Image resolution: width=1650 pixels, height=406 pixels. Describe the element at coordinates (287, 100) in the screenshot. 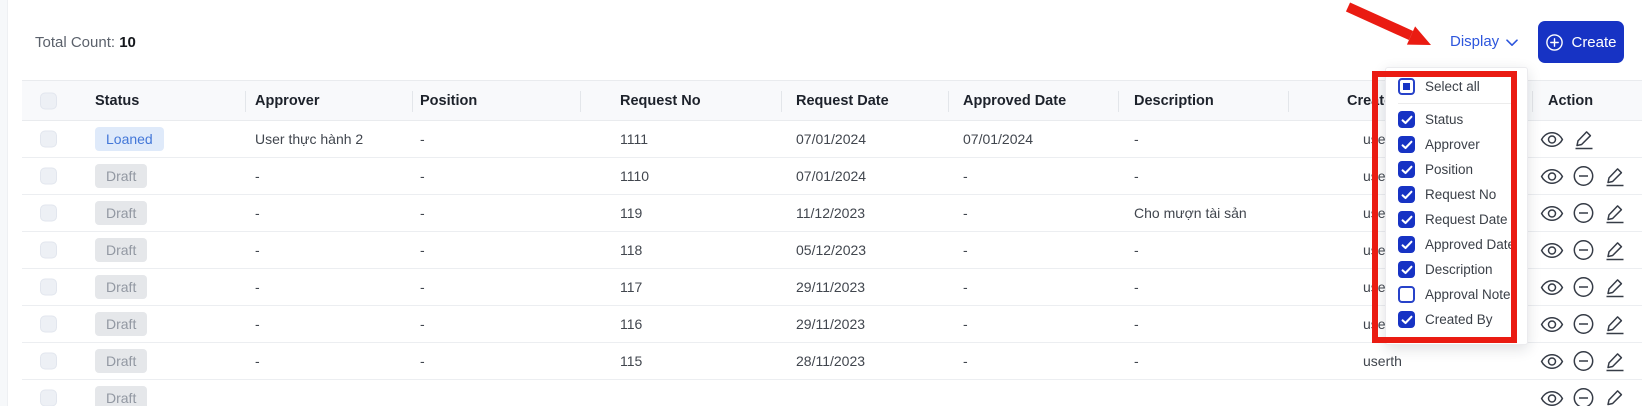

I see `column-header-approver: Approver` at that location.